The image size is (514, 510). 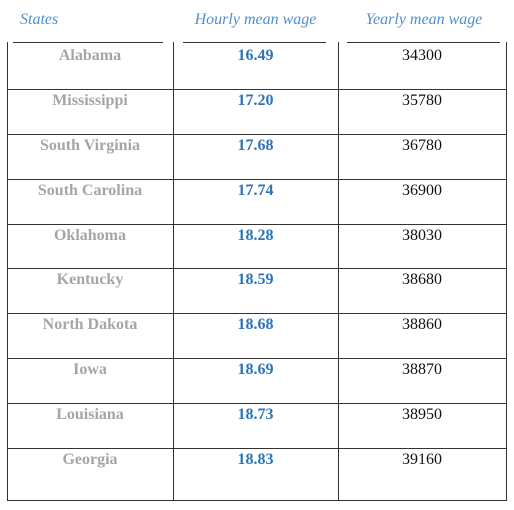 I want to click on table-cell: Georgia, so click(x=90, y=459).